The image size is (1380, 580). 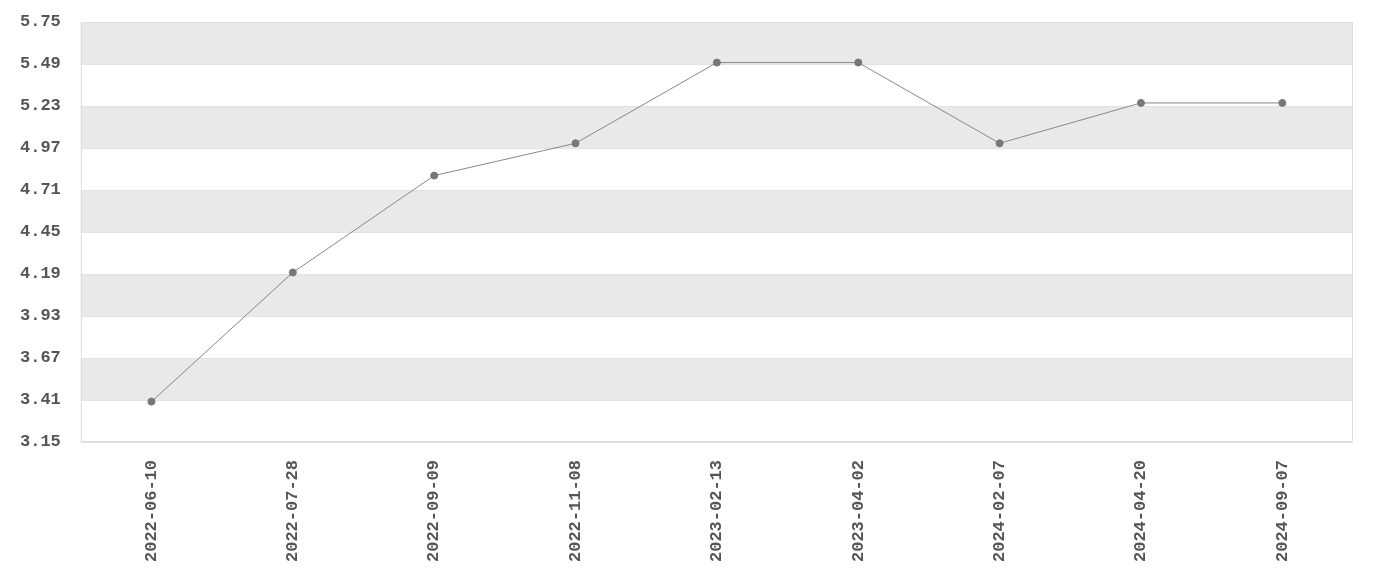 I want to click on x-tick-label: 2022-09-09, so click(x=434, y=511).